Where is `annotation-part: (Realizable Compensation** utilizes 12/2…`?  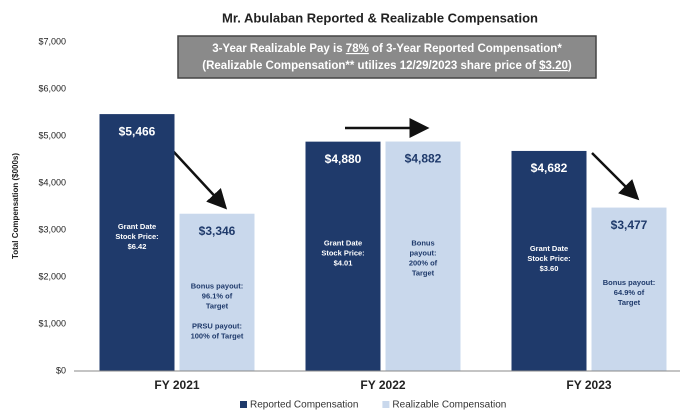 annotation-part: (Realizable Compensation** utilizes 12/2… is located at coordinates (370, 66).